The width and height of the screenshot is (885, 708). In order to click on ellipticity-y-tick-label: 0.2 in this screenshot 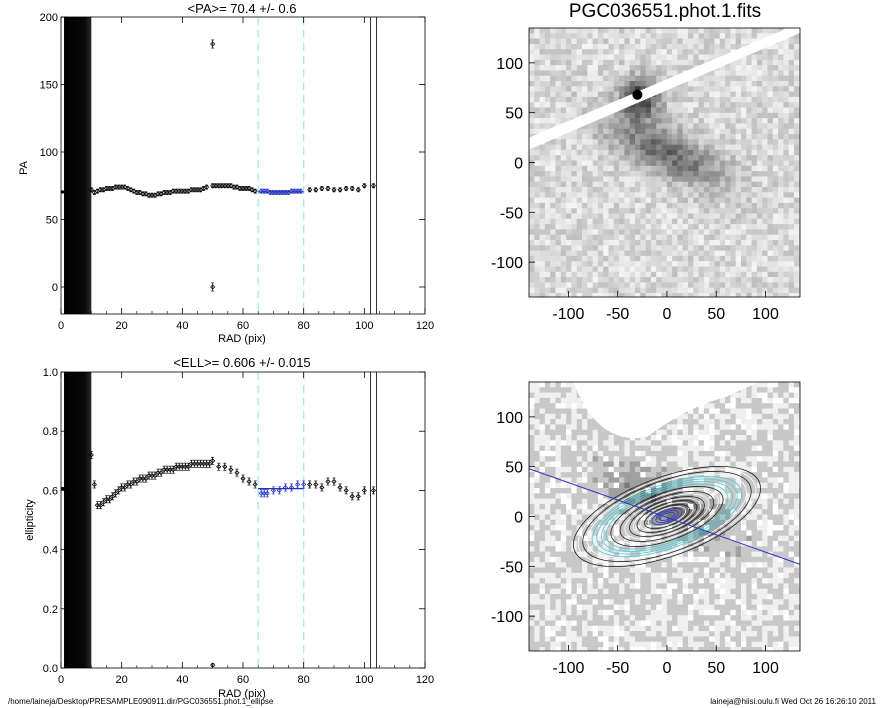, I will do `click(50, 610)`.